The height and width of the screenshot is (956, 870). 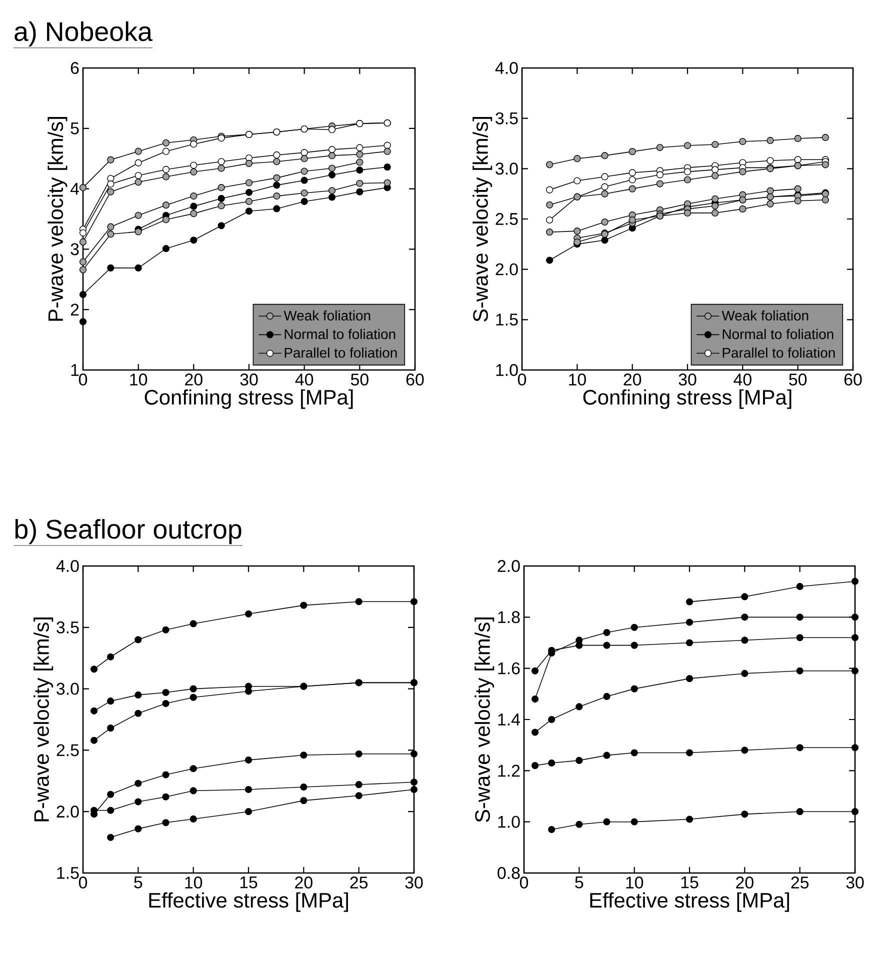 What do you see at coordinates (74, 310) in the screenshot?
I see `y-tick-label: 2` at bounding box center [74, 310].